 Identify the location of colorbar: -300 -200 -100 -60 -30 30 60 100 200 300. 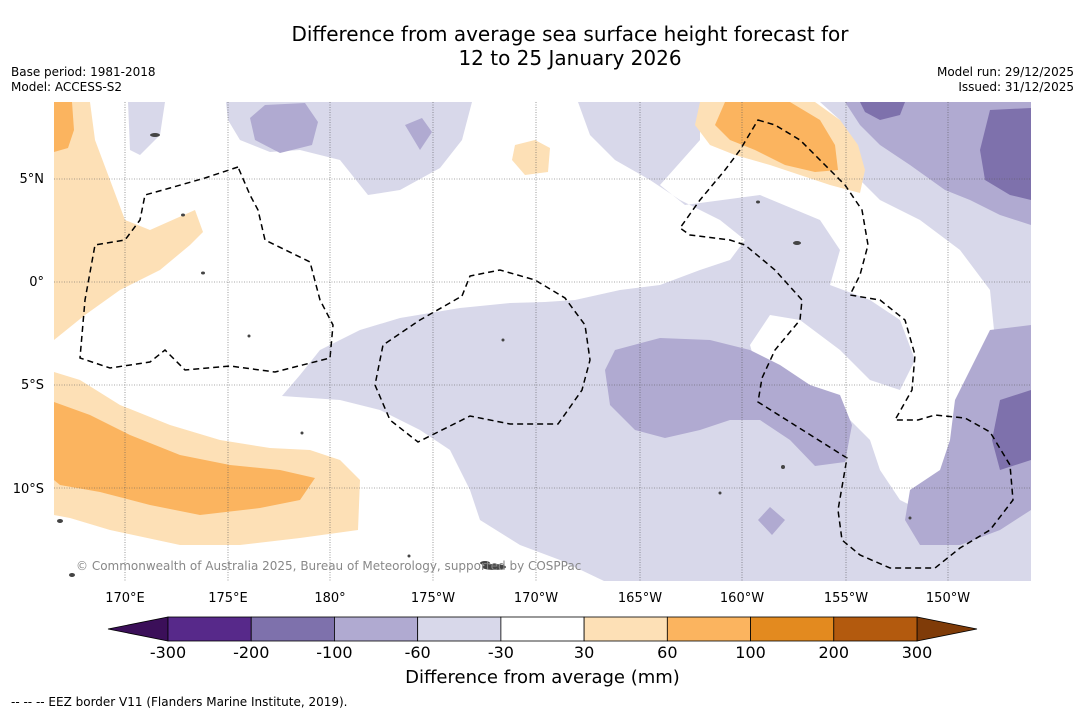
(542, 639).